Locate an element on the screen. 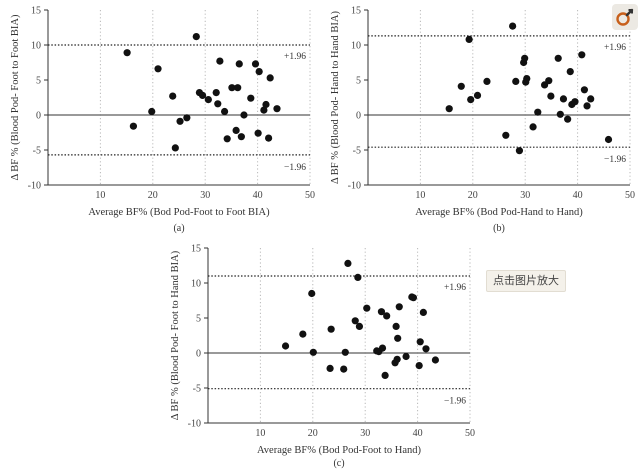 The width and height of the screenshot is (640, 476). panel-label: (b) is located at coordinates (499, 228).